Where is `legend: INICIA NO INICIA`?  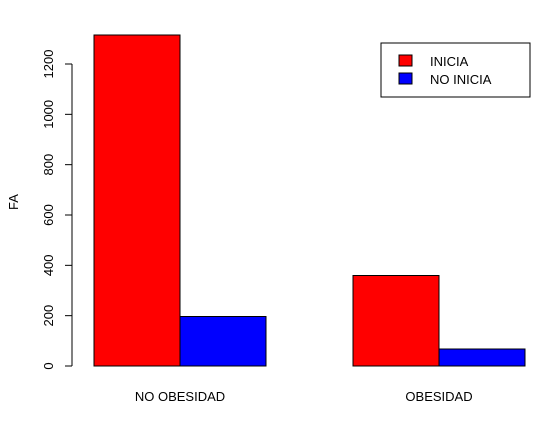
legend: INICIA NO INICIA is located at coordinates (455, 70).